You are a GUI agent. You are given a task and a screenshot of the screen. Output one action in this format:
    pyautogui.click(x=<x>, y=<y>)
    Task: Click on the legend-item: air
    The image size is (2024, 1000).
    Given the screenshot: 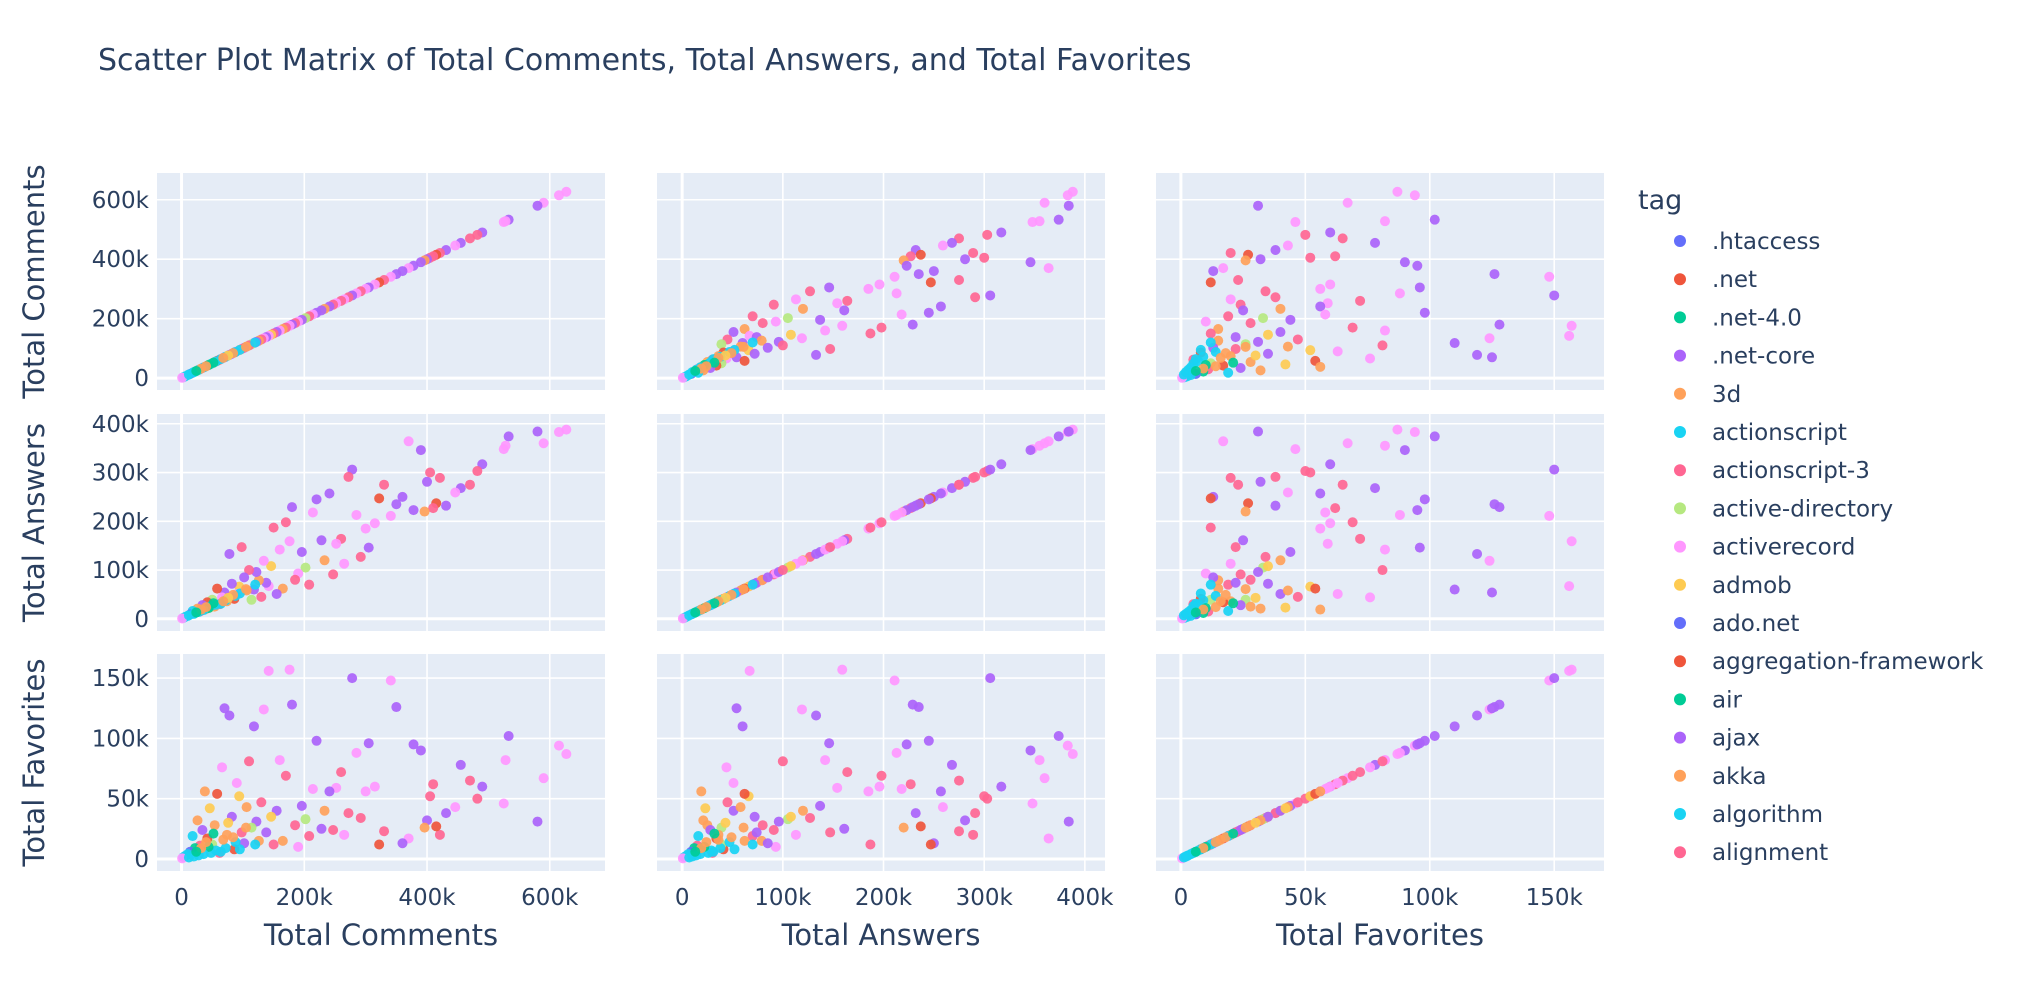 What is the action you would take?
    pyautogui.click(x=1708, y=700)
    